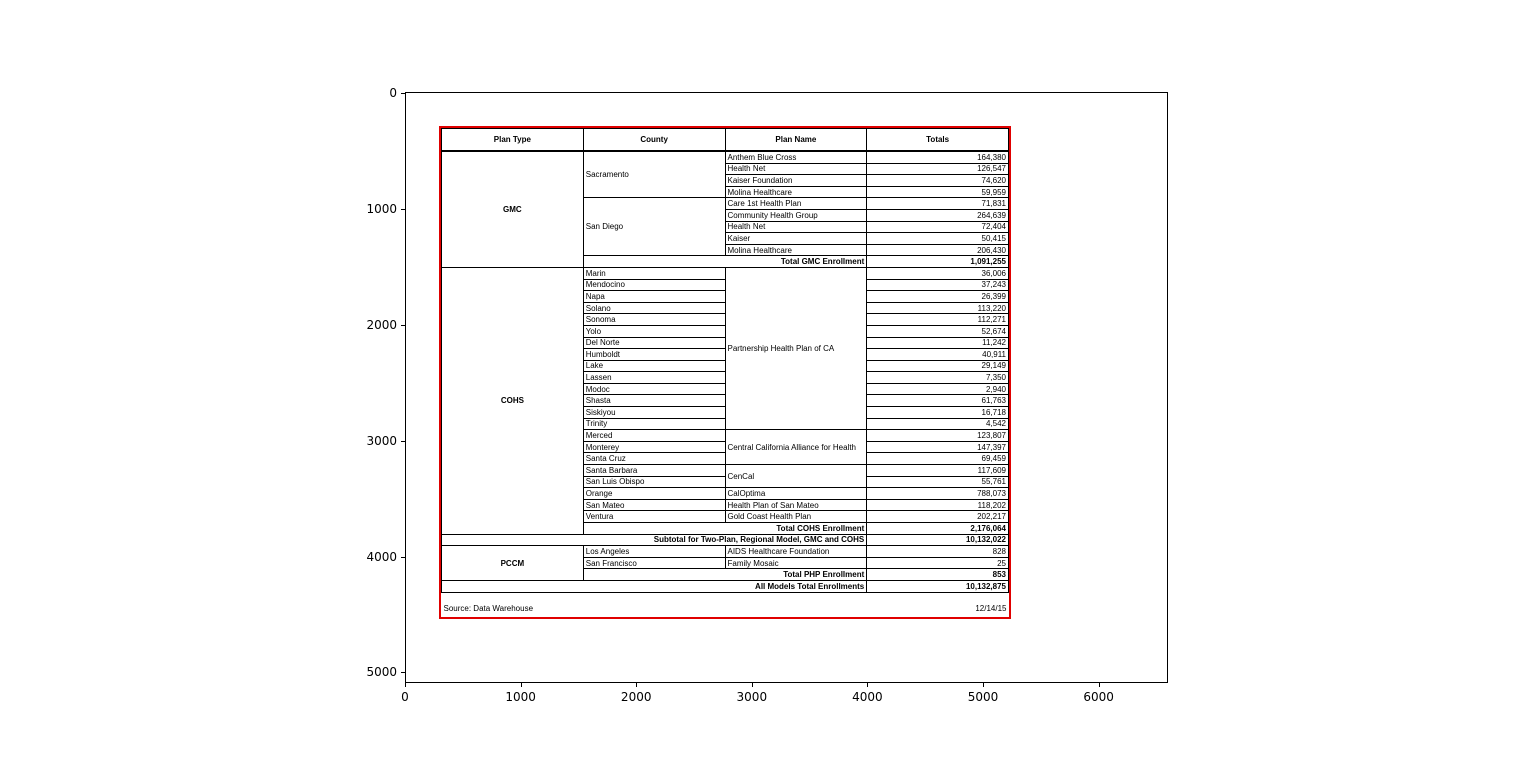 The height and width of the screenshot is (767, 1536). I want to click on county-cell: San Diego, so click(654, 227).